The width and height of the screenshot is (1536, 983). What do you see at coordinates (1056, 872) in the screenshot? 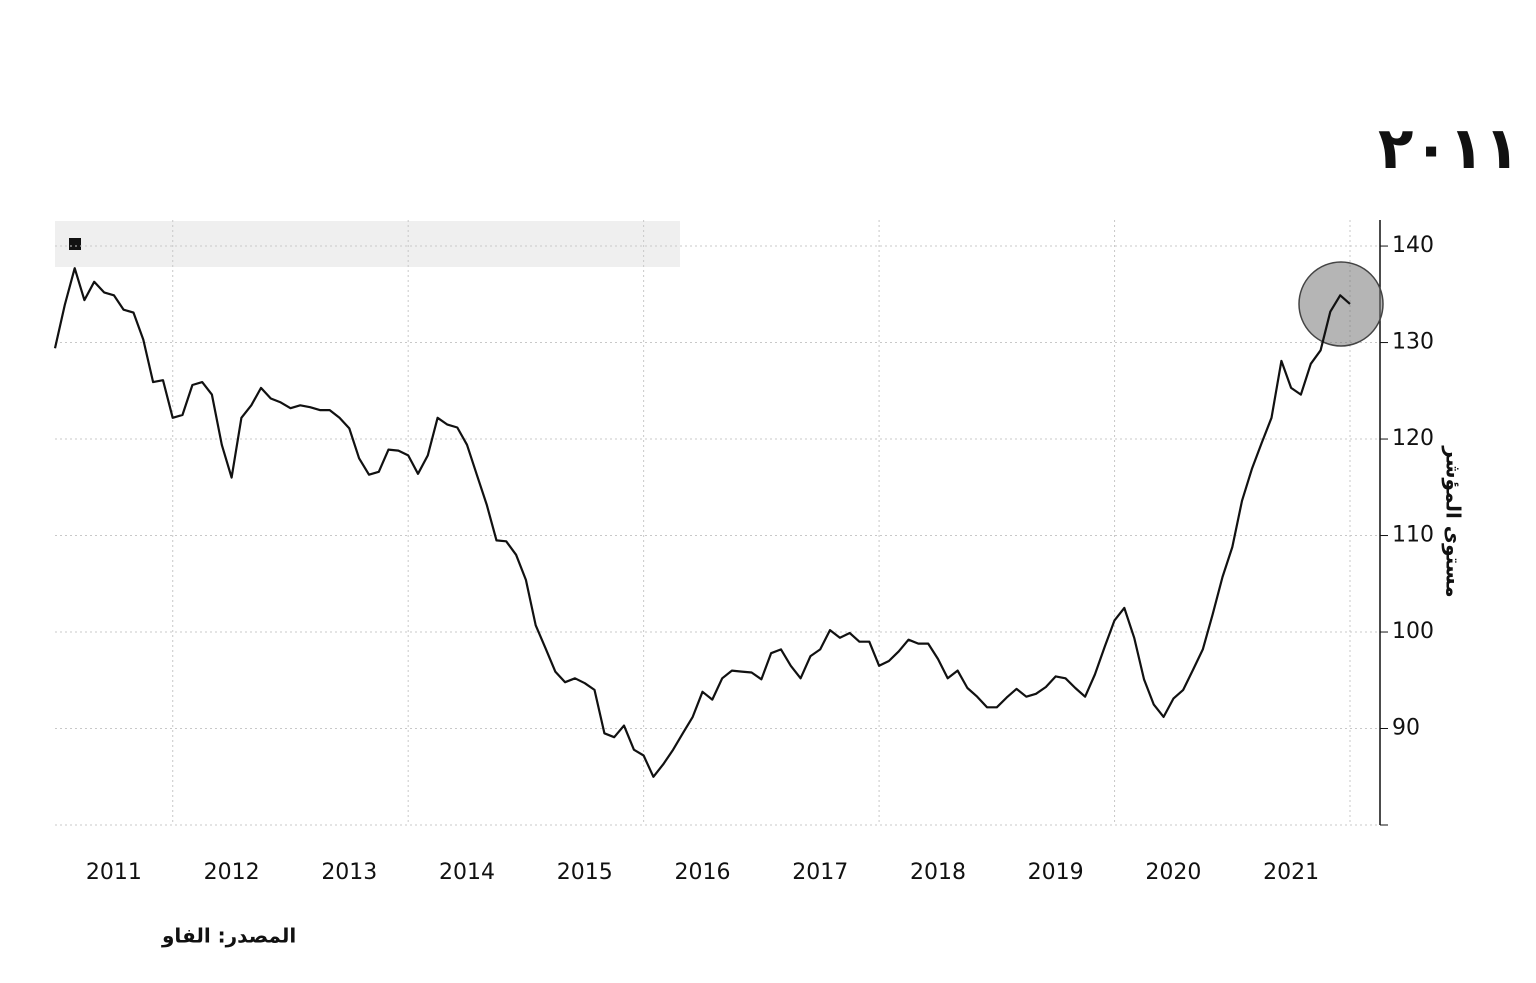
I see `x-tick-label: 2019` at bounding box center [1056, 872].